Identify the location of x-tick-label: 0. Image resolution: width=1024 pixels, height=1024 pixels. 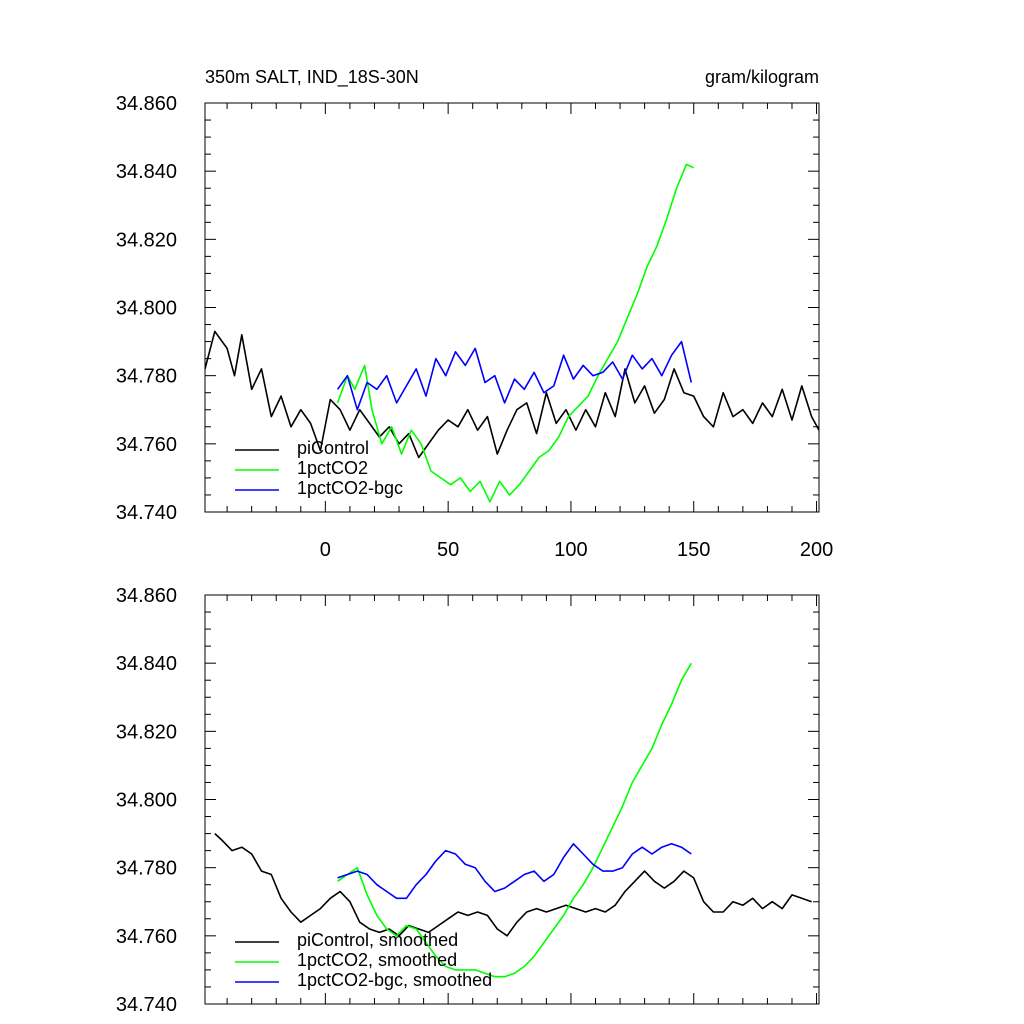
(325, 550).